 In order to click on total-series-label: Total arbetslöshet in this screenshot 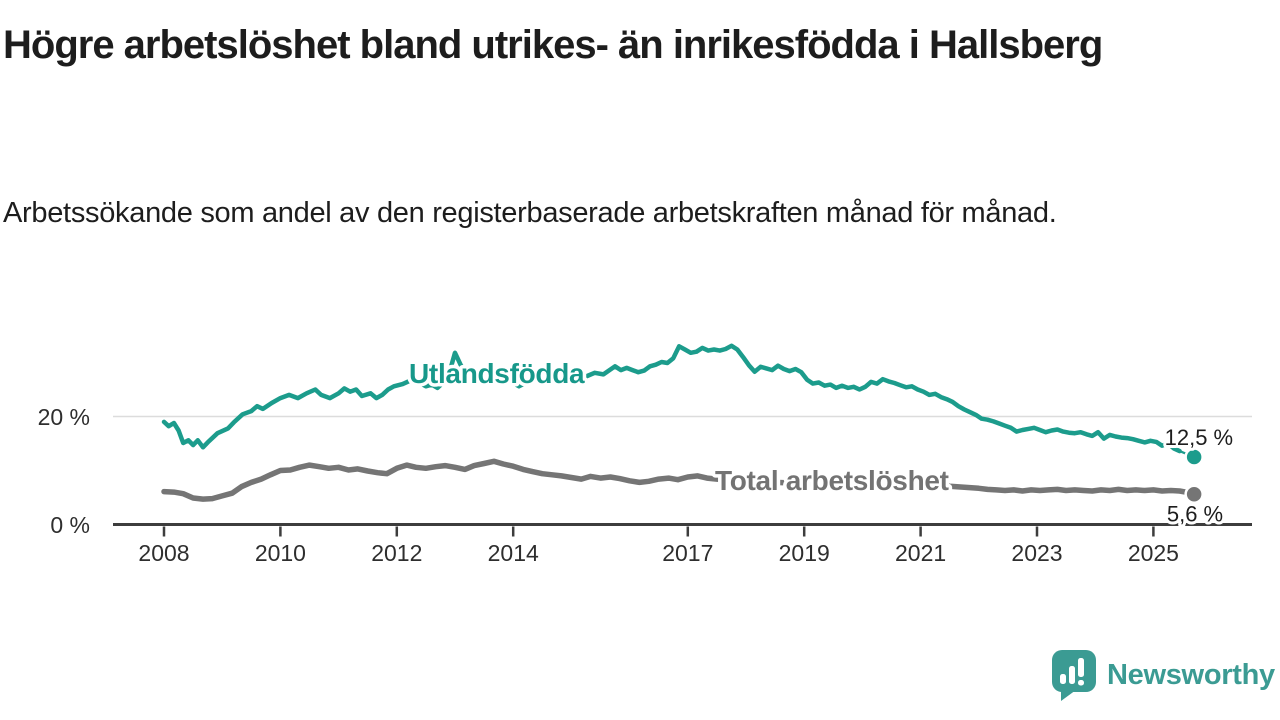, I will do `click(832, 480)`.